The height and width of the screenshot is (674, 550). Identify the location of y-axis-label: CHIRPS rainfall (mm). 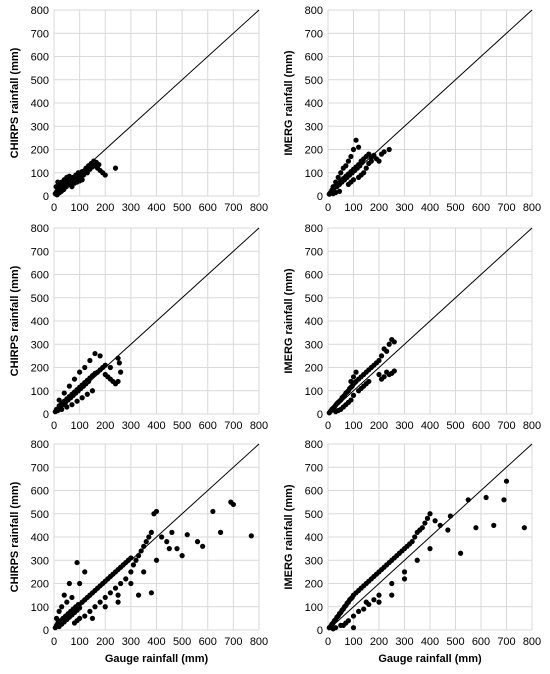
(15, 102).